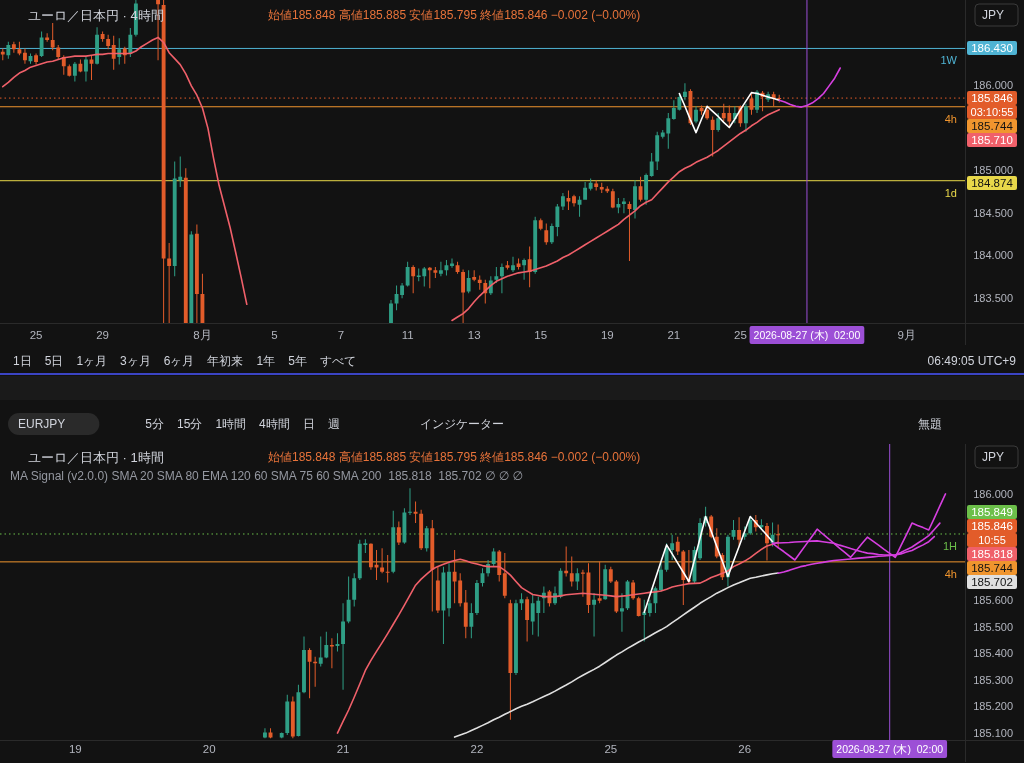  What do you see at coordinates (266, 361) in the screenshot?
I see `text: 1年` at bounding box center [266, 361].